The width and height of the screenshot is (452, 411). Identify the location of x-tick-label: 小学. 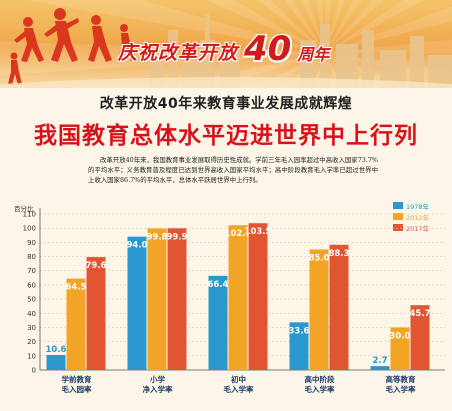
(157, 379).